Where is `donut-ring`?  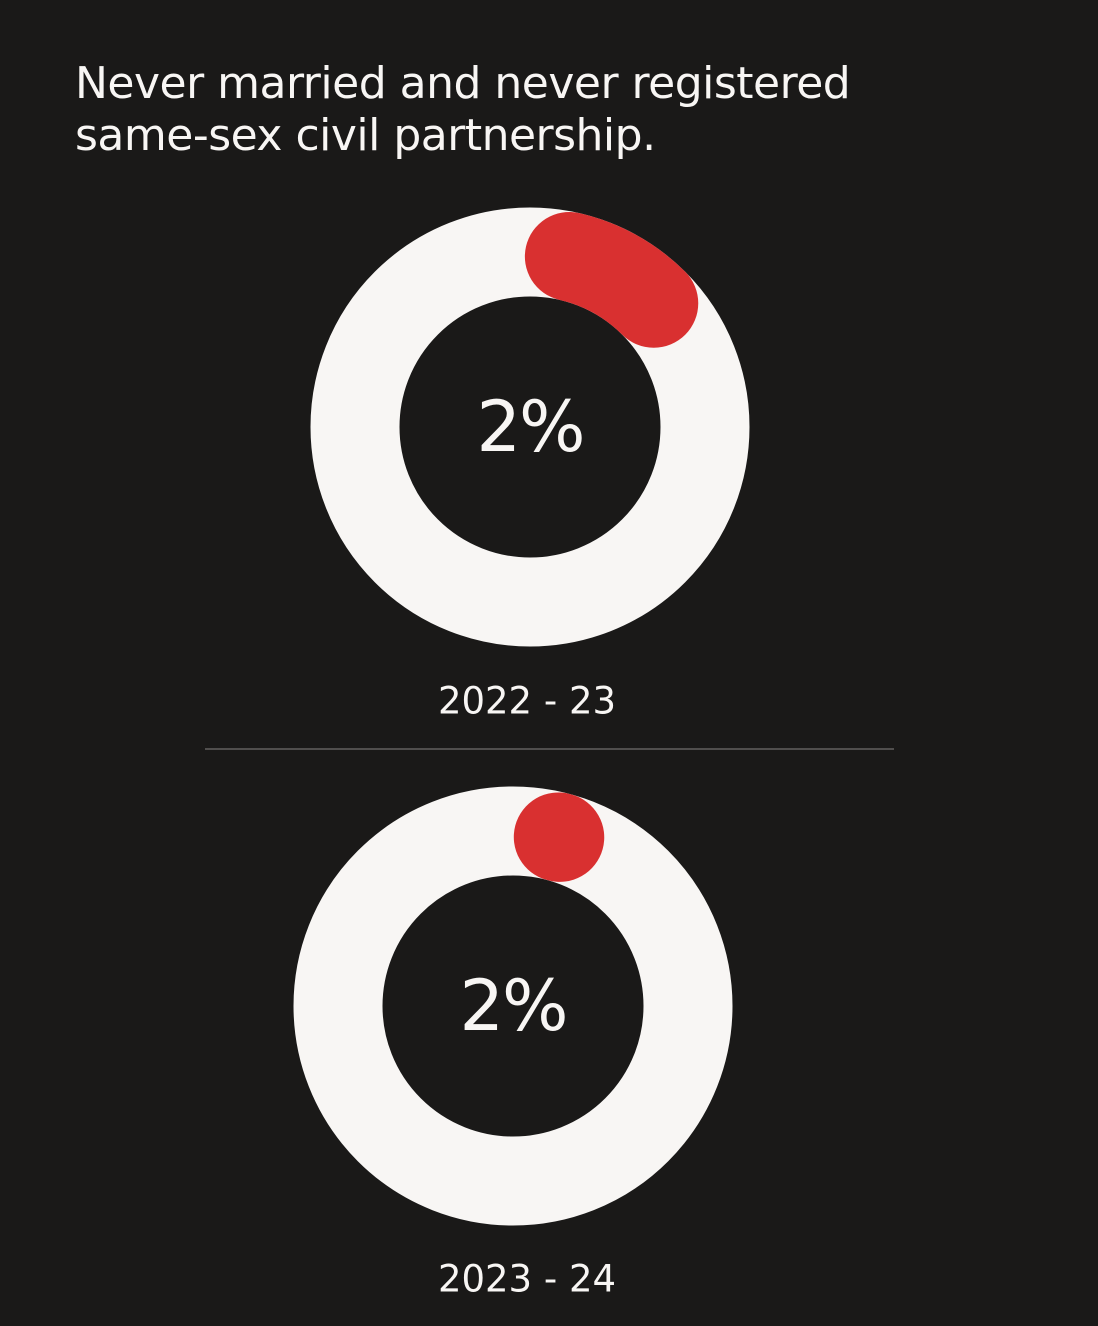
donut-ring is located at coordinates (513, 1006).